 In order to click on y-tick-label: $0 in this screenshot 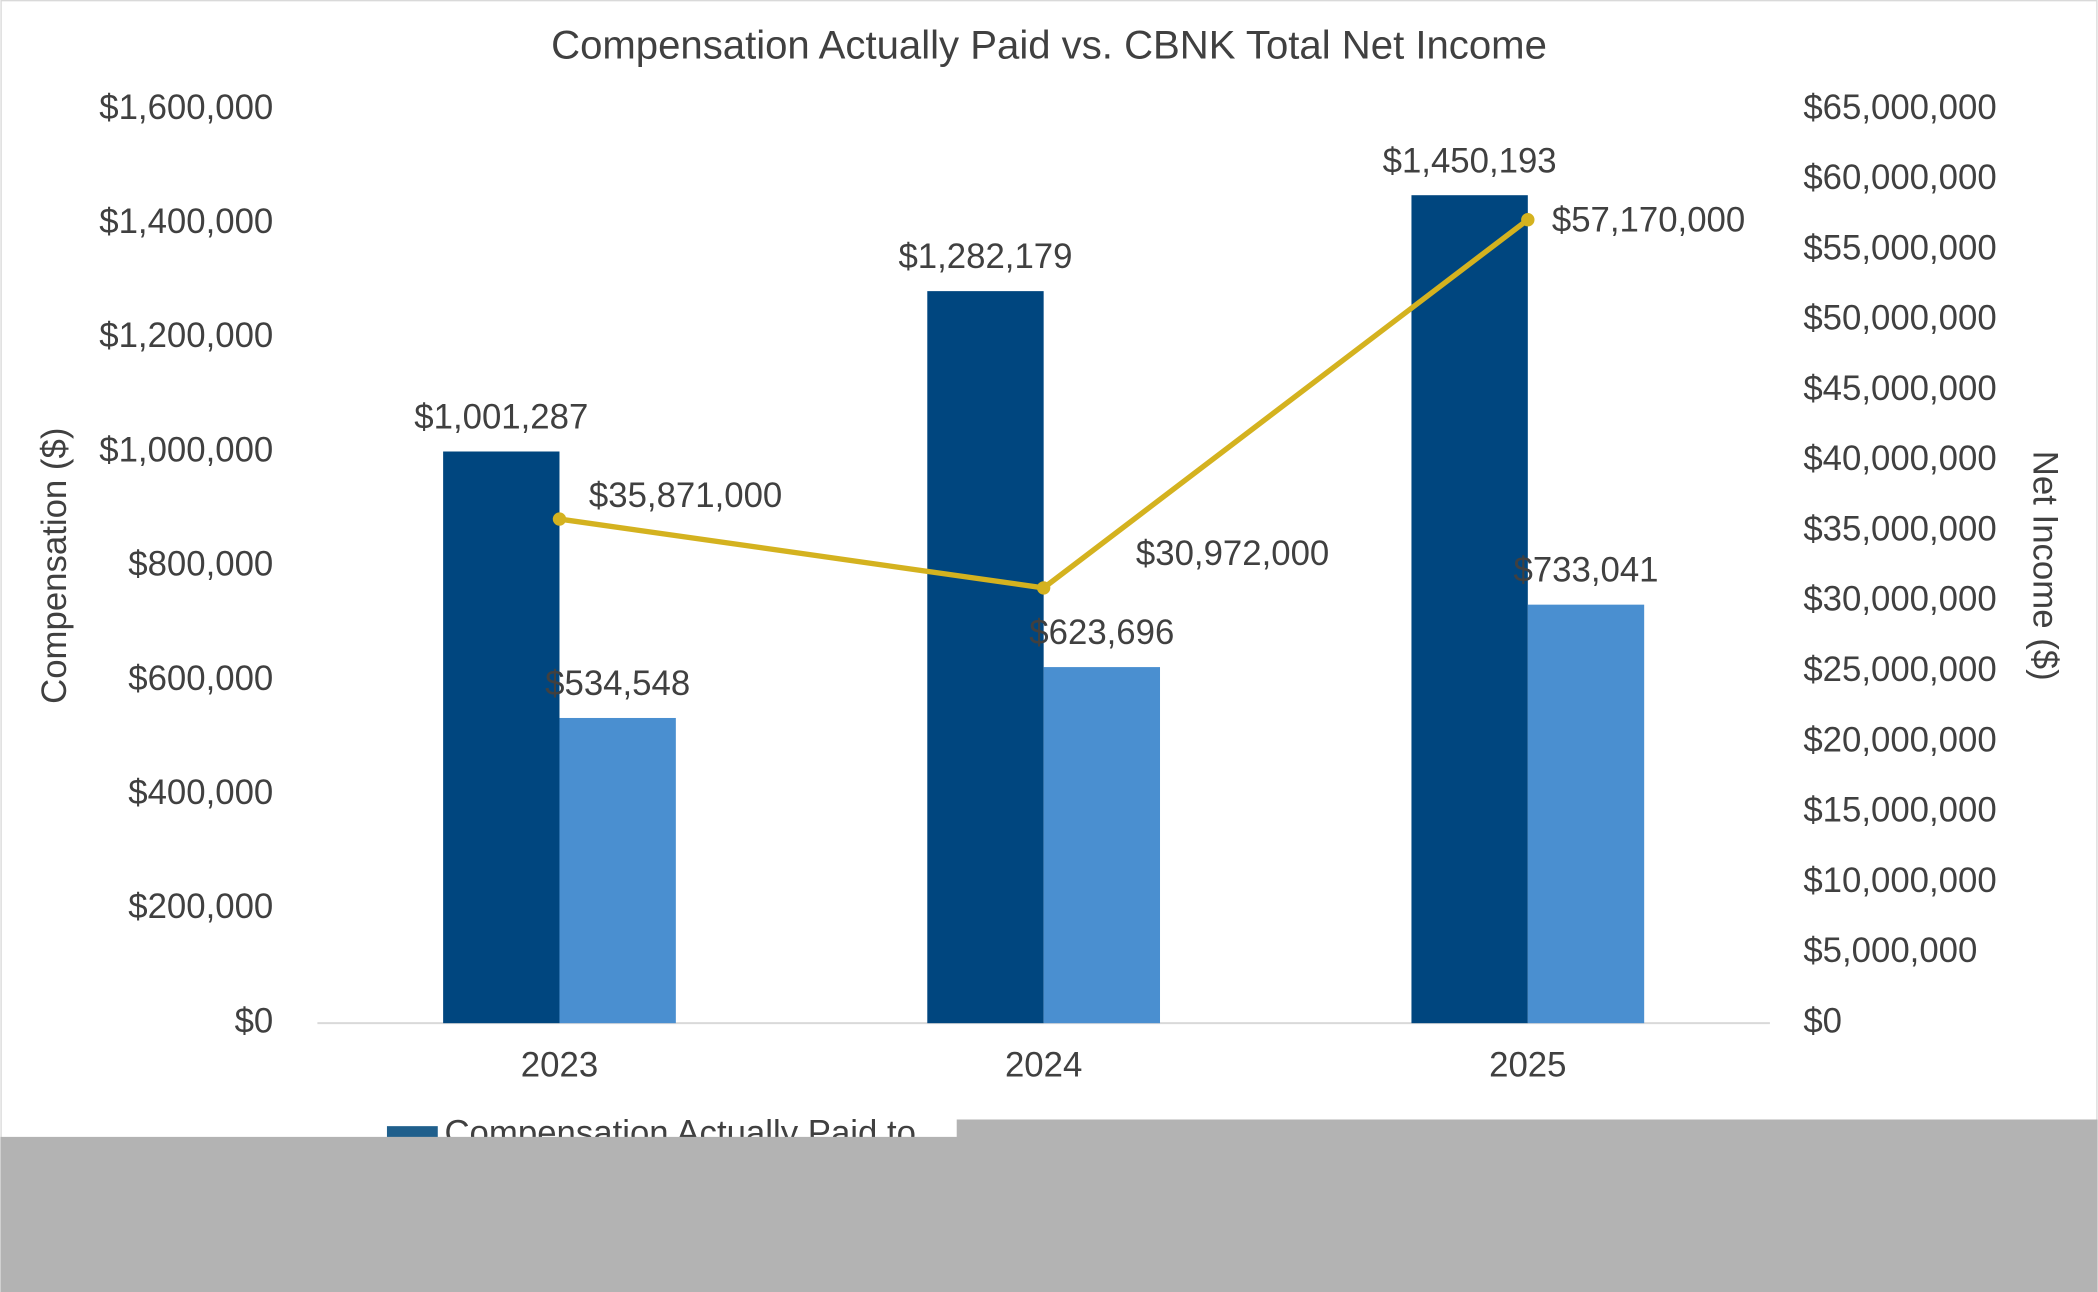, I will do `click(254, 1021)`.